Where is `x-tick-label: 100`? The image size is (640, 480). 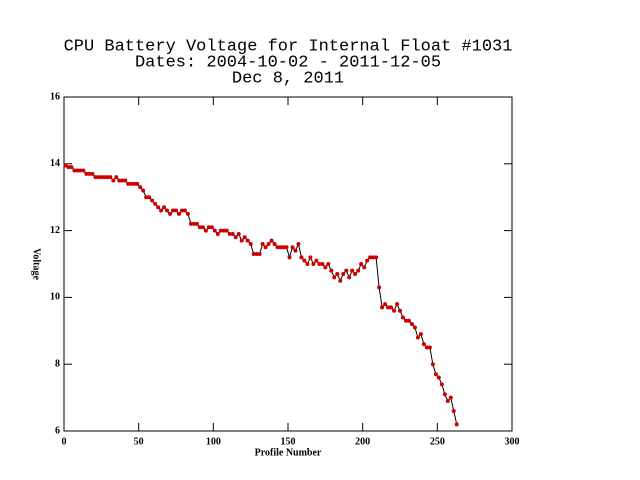
x-tick-label: 100 is located at coordinates (213, 441).